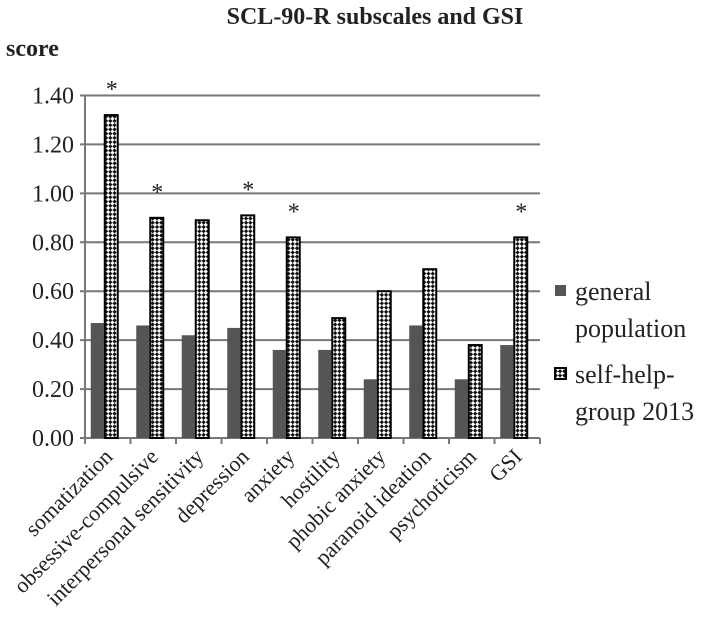 The image size is (720, 640). What do you see at coordinates (53, 194) in the screenshot?
I see `y-tick-label: 1.00` at bounding box center [53, 194].